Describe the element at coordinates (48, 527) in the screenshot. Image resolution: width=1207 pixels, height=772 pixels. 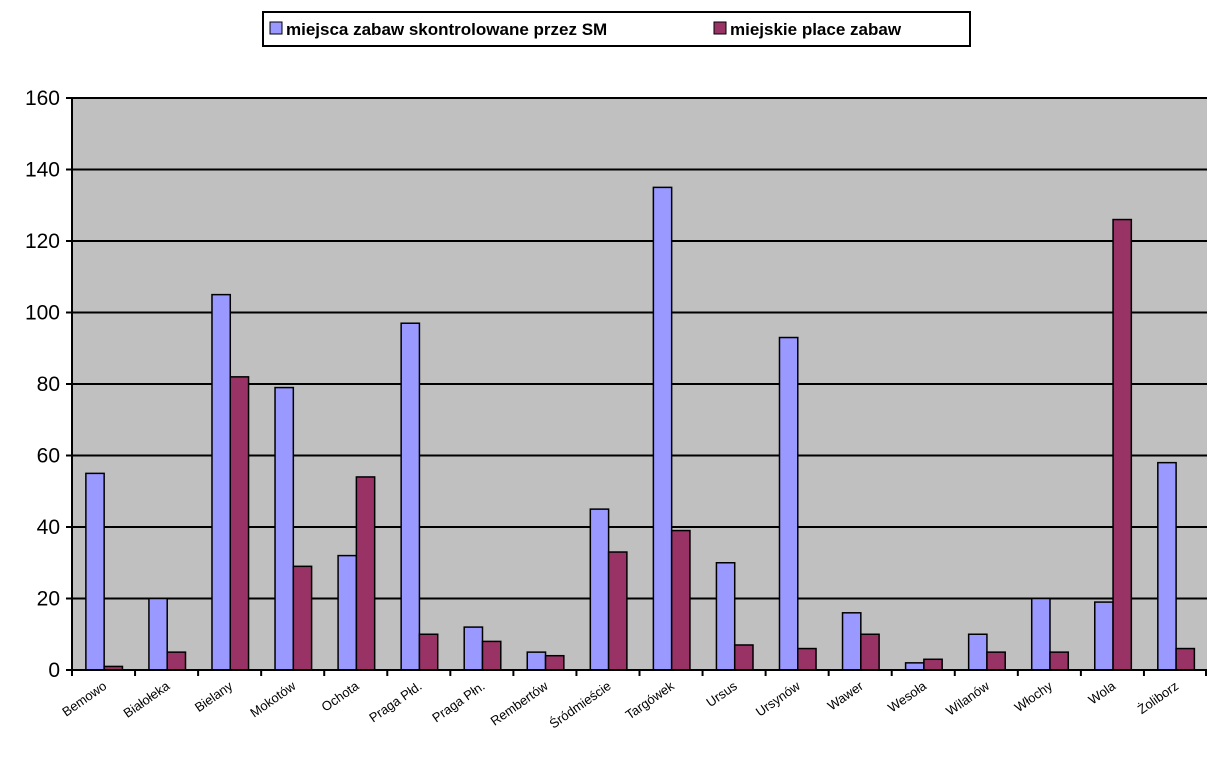
I see `y-tick-label: 40` at that location.